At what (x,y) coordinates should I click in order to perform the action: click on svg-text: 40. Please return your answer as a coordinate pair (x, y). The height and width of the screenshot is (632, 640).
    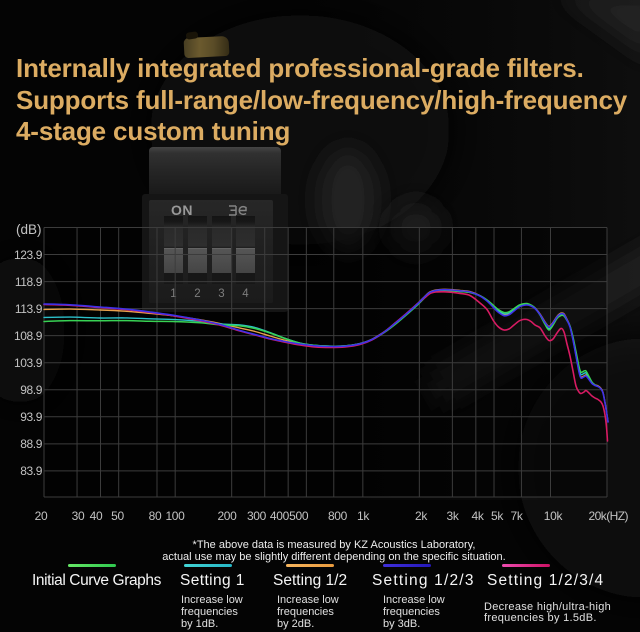
    Looking at the image, I should click on (96, 516).